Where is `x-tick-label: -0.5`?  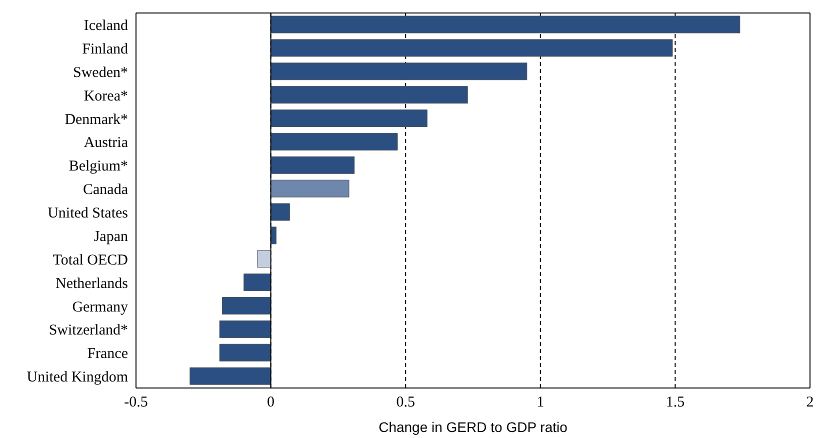
x-tick-label: -0.5 is located at coordinates (136, 402).